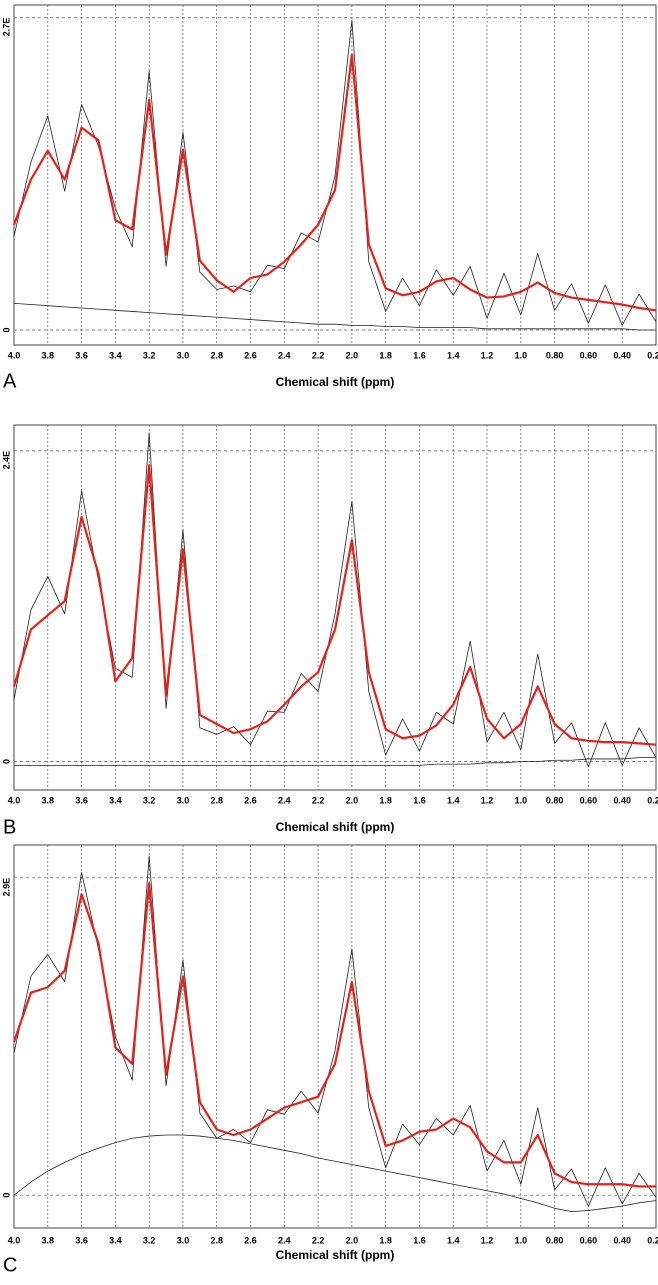 This screenshot has height=1285, width=658. What do you see at coordinates (10, 1265) in the screenshot?
I see `panel-label: C` at bounding box center [10, 1265].